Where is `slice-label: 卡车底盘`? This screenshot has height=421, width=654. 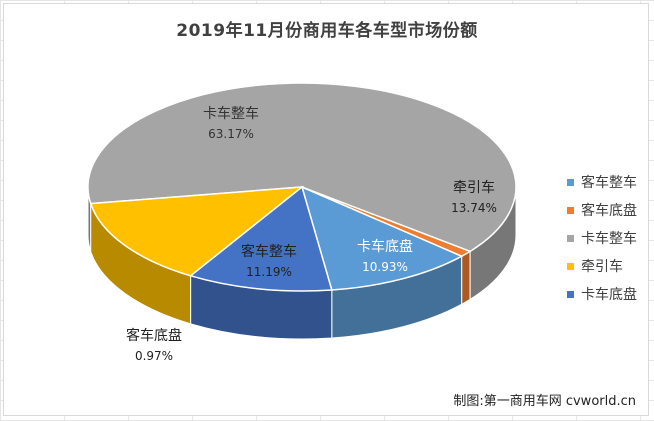
slice-label: 卡车底盘 is located at coordinates (385, 246).